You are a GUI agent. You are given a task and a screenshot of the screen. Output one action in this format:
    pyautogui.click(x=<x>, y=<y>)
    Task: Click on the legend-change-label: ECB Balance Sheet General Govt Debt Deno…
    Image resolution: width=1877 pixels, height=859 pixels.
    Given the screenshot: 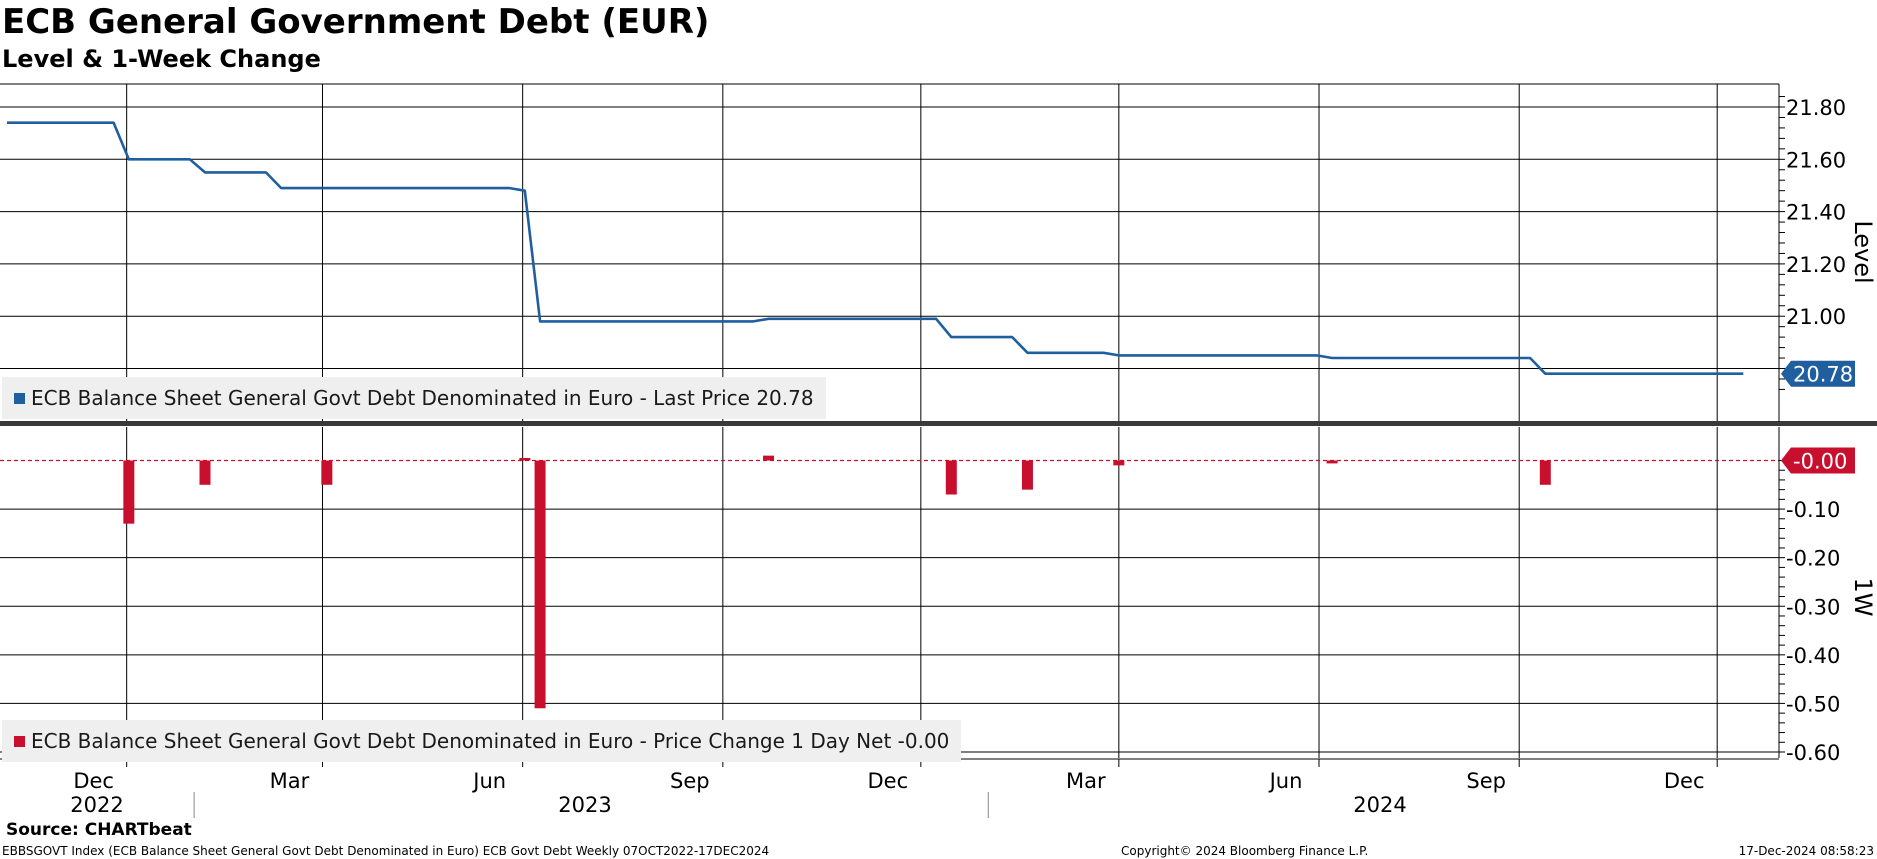 What is the action you would take?
    pyautogui.click(x=490, y=741)
    